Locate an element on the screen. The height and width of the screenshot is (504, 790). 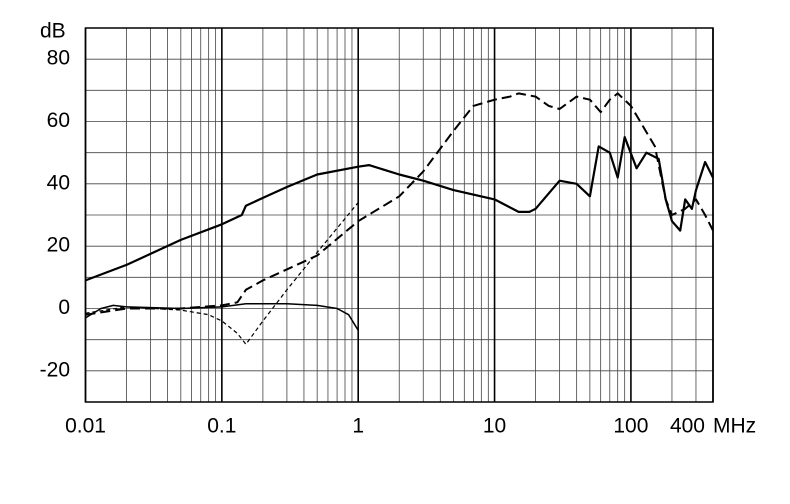
y-tick-label: 60 is located at coordinates (58, 120).